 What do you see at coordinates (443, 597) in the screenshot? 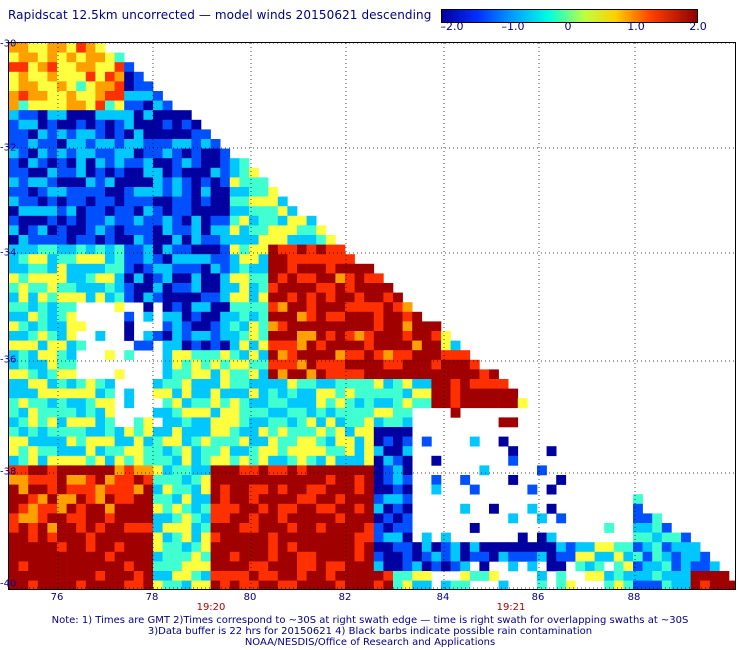
I see `lon-label: 84` at bounding box center [443, 597].